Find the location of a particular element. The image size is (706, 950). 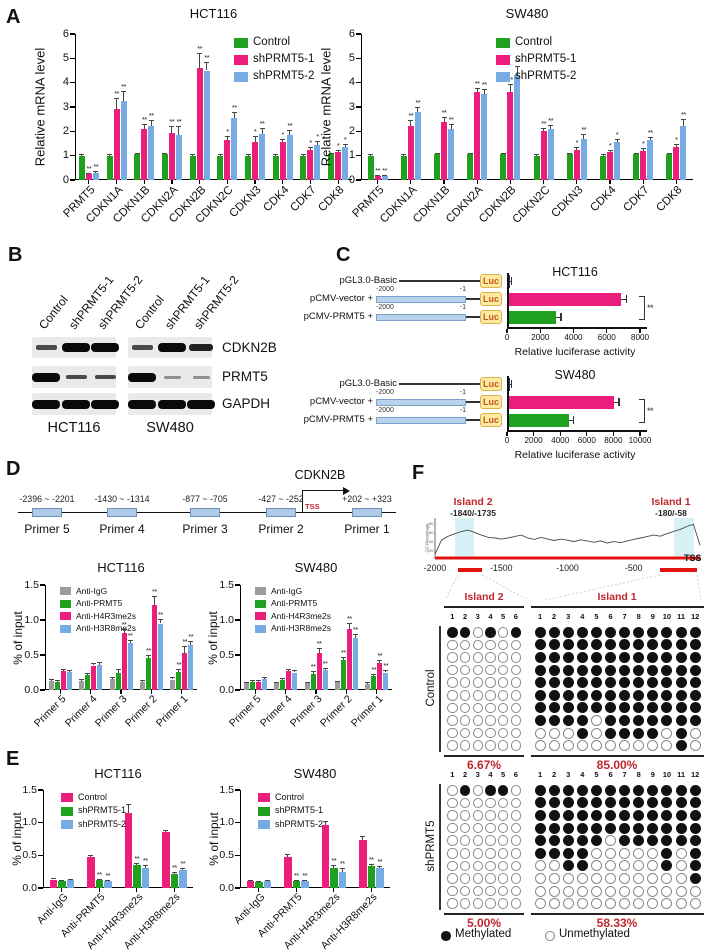

cpg-site-number: 7 is located at coordinates (624, 774).